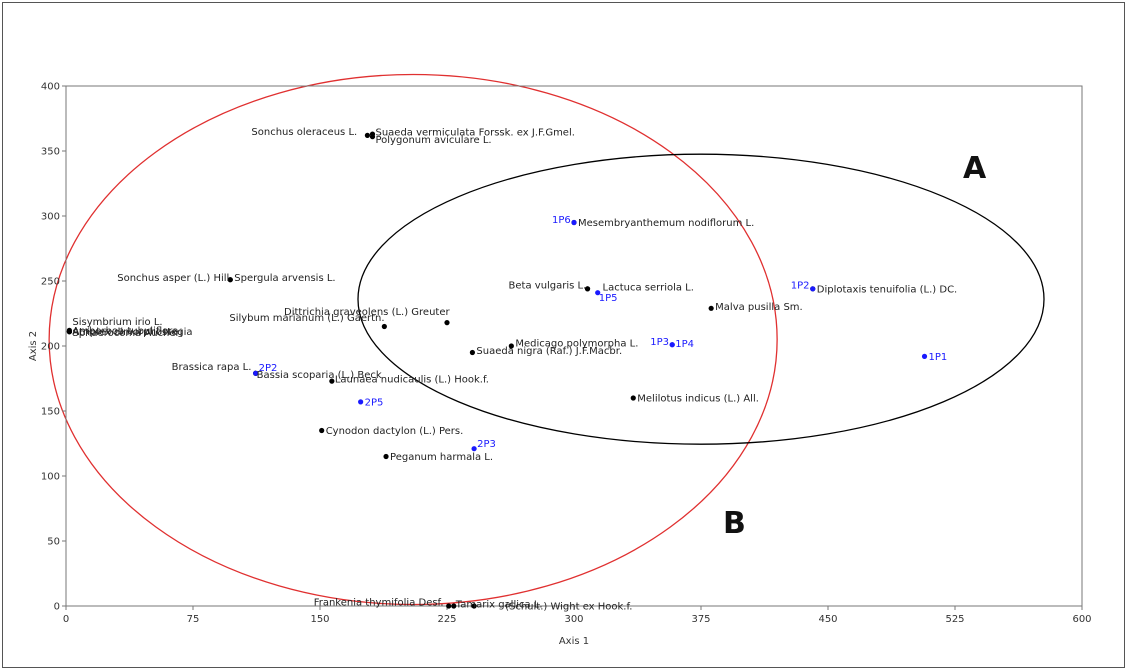 Image resolution: width=1129 pixels, height=672 pixels. What do you see at coordinates (561, 220) in the screenshot?
I see `point-label: 1P6` at bounding box center [561, 220].